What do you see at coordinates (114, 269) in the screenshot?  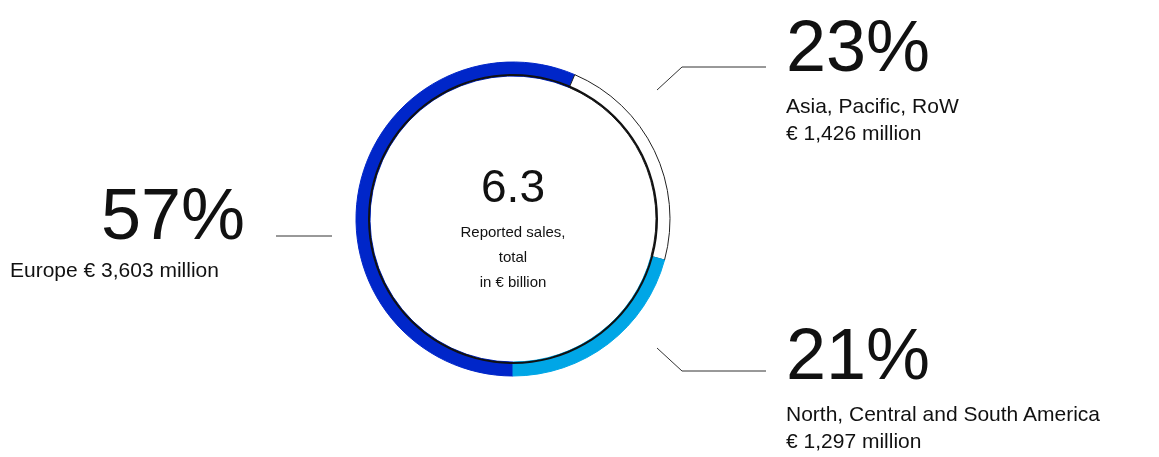 I see `slice-label: Europe € 3,603 million` at bounding box center [114, 269].